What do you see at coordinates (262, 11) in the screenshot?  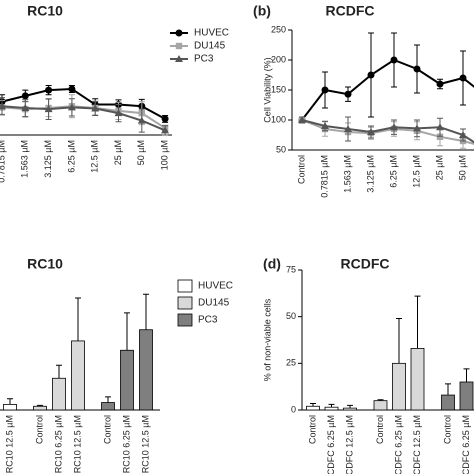 I see `panel-label: (b)` at bounding box center [262, 11].